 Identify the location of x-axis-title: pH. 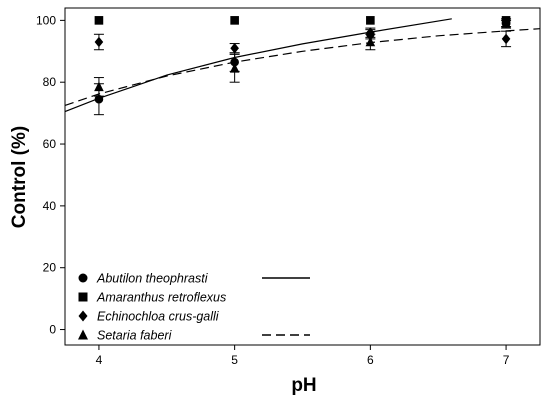
(303, 385).